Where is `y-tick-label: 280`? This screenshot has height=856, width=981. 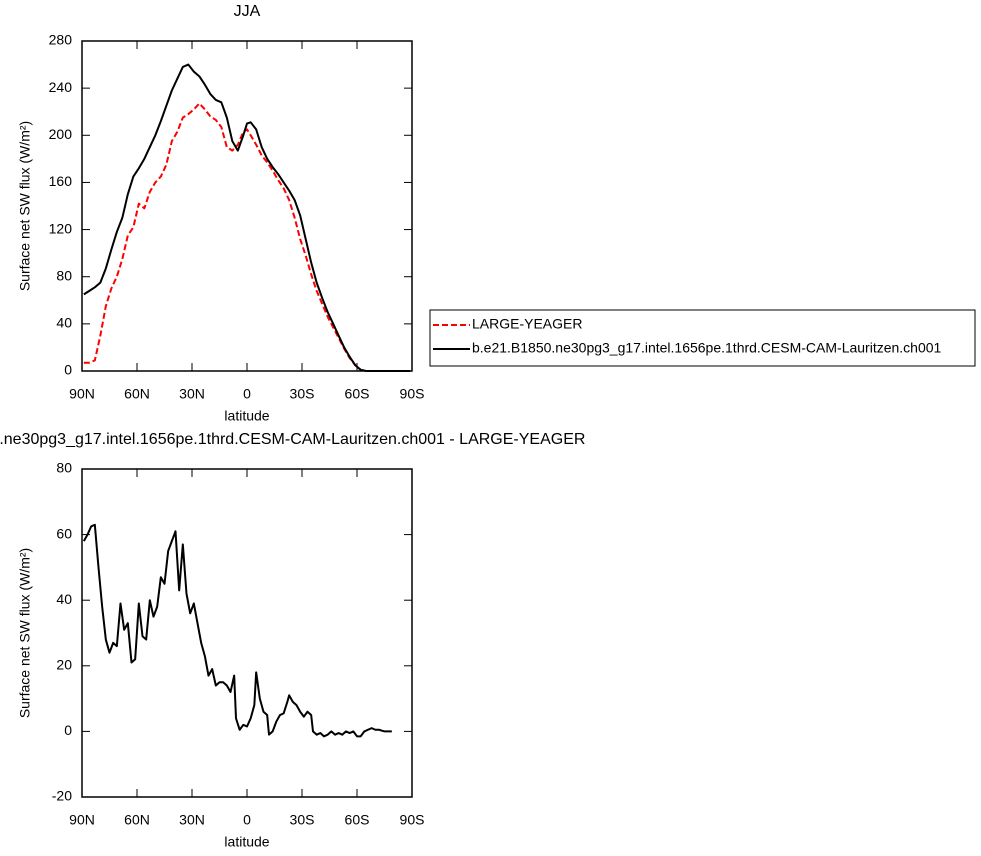
y-tick-label: 280 is located at coordinates (61, 40).